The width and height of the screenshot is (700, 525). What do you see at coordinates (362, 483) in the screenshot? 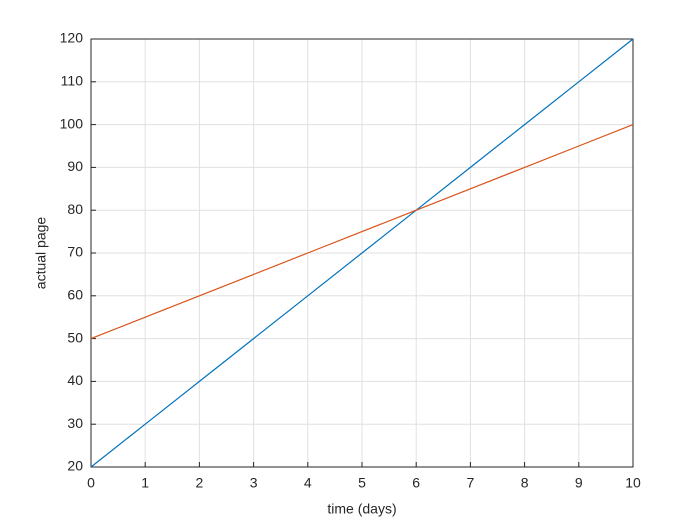
I see `x-tick-label: 5` at bounding box center [362, 483].